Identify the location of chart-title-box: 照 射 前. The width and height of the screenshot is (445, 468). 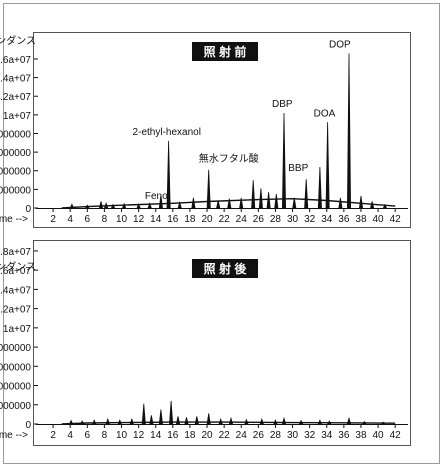
(225, 51).